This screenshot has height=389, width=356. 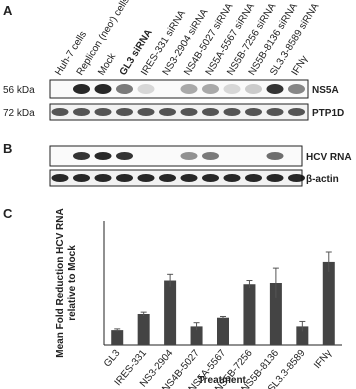 I want to click on x-axis-title: Treatment, so click(x=222, y=380).